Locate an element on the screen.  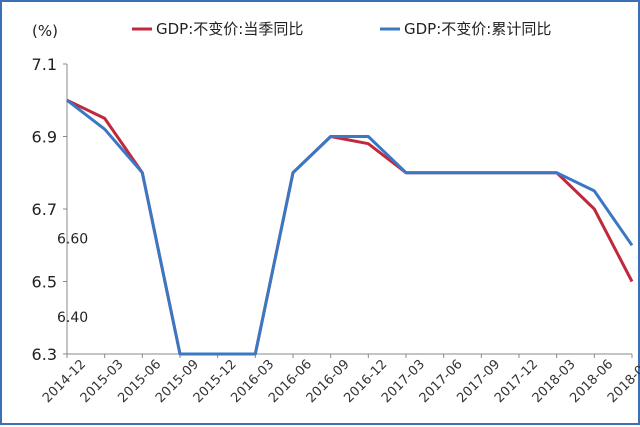
y-unit-label: (%) is located at coordinates (45, 31).